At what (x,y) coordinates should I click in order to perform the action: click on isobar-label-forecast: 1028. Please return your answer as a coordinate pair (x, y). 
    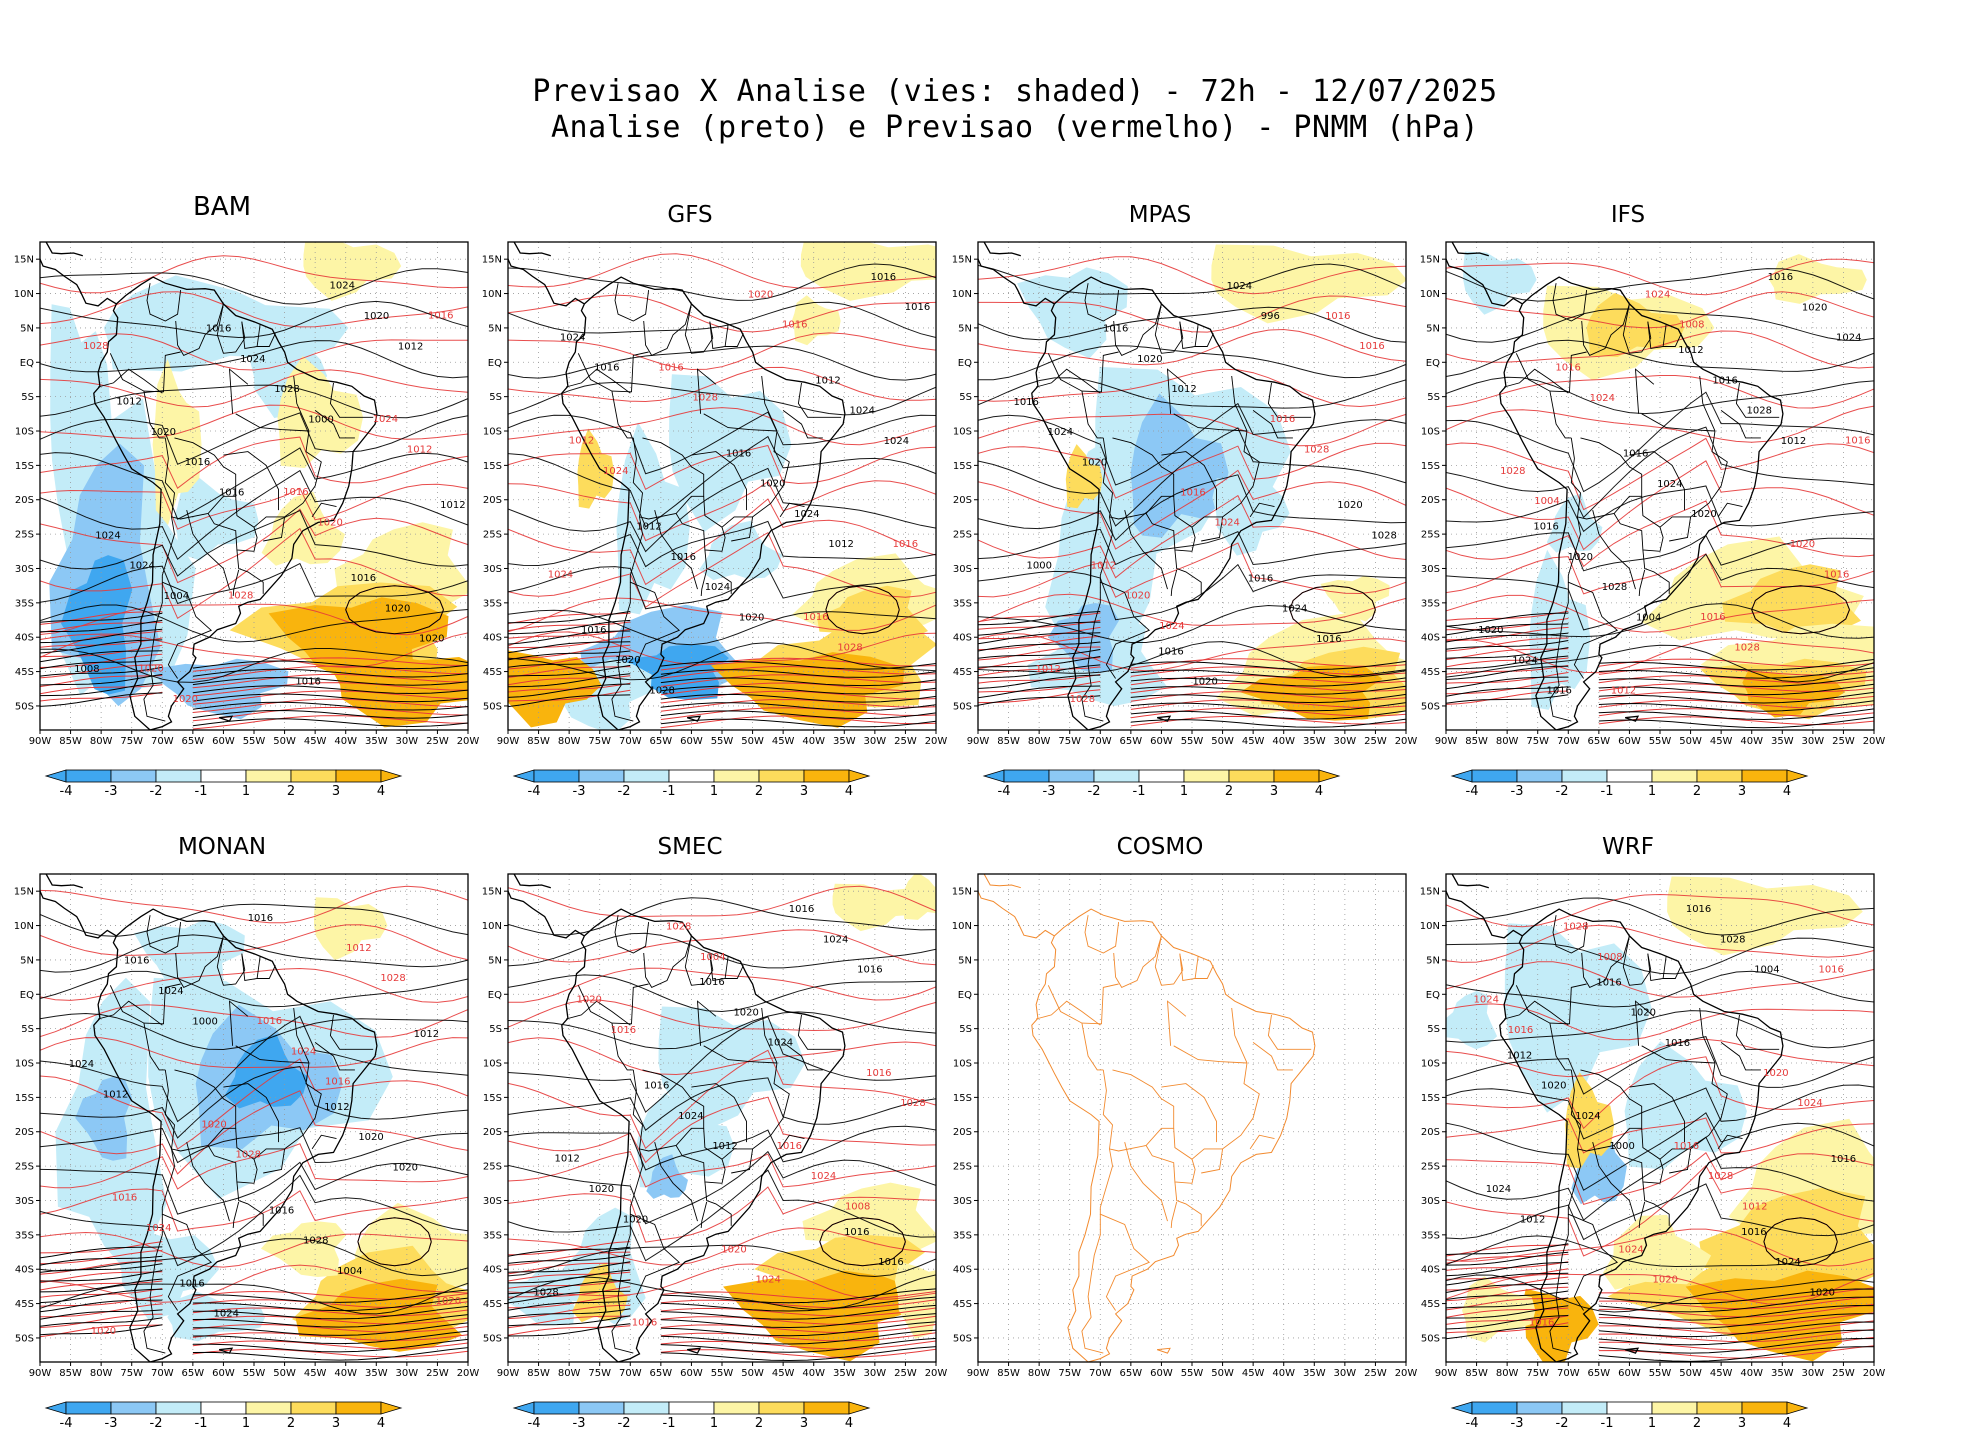
    Looking at the image, I should click on (1316, 449).